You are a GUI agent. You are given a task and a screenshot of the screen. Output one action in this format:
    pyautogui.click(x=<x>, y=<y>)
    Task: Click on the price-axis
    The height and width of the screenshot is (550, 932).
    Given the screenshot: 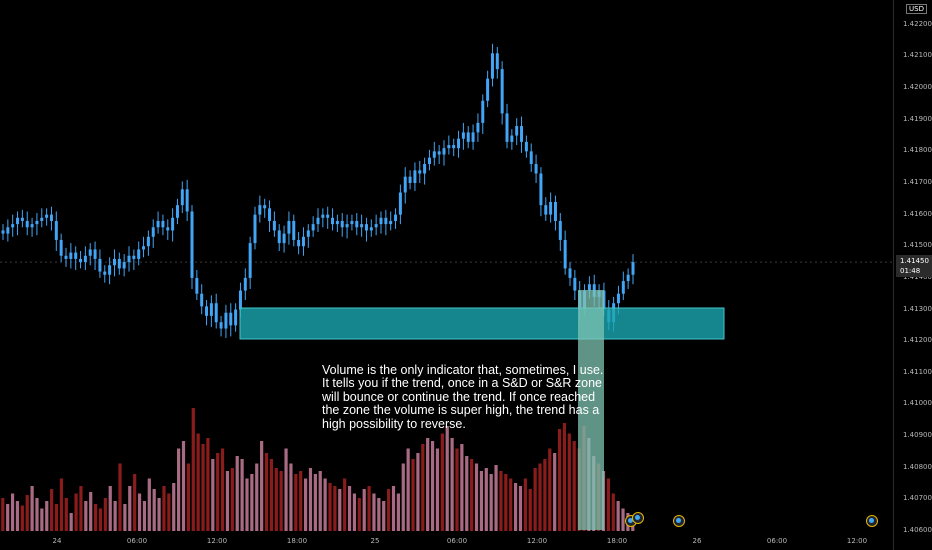 What is the action you would take?
    pyautogui.click(x=912, y=275)
    